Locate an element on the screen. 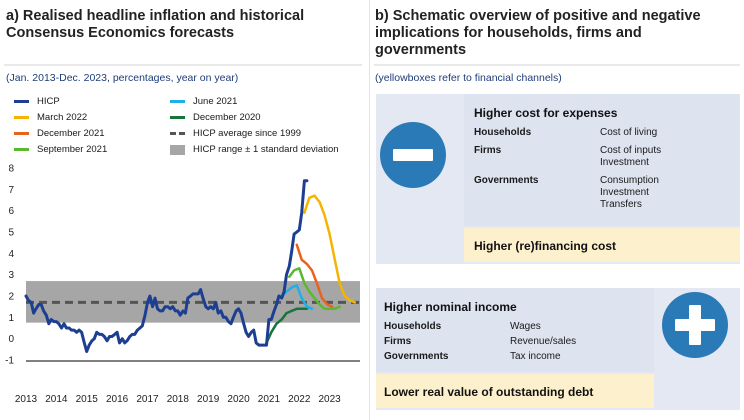 The width and height of the screenshot is (744, 420). y-tick-label: 7 is located at coordinates (11, 190).